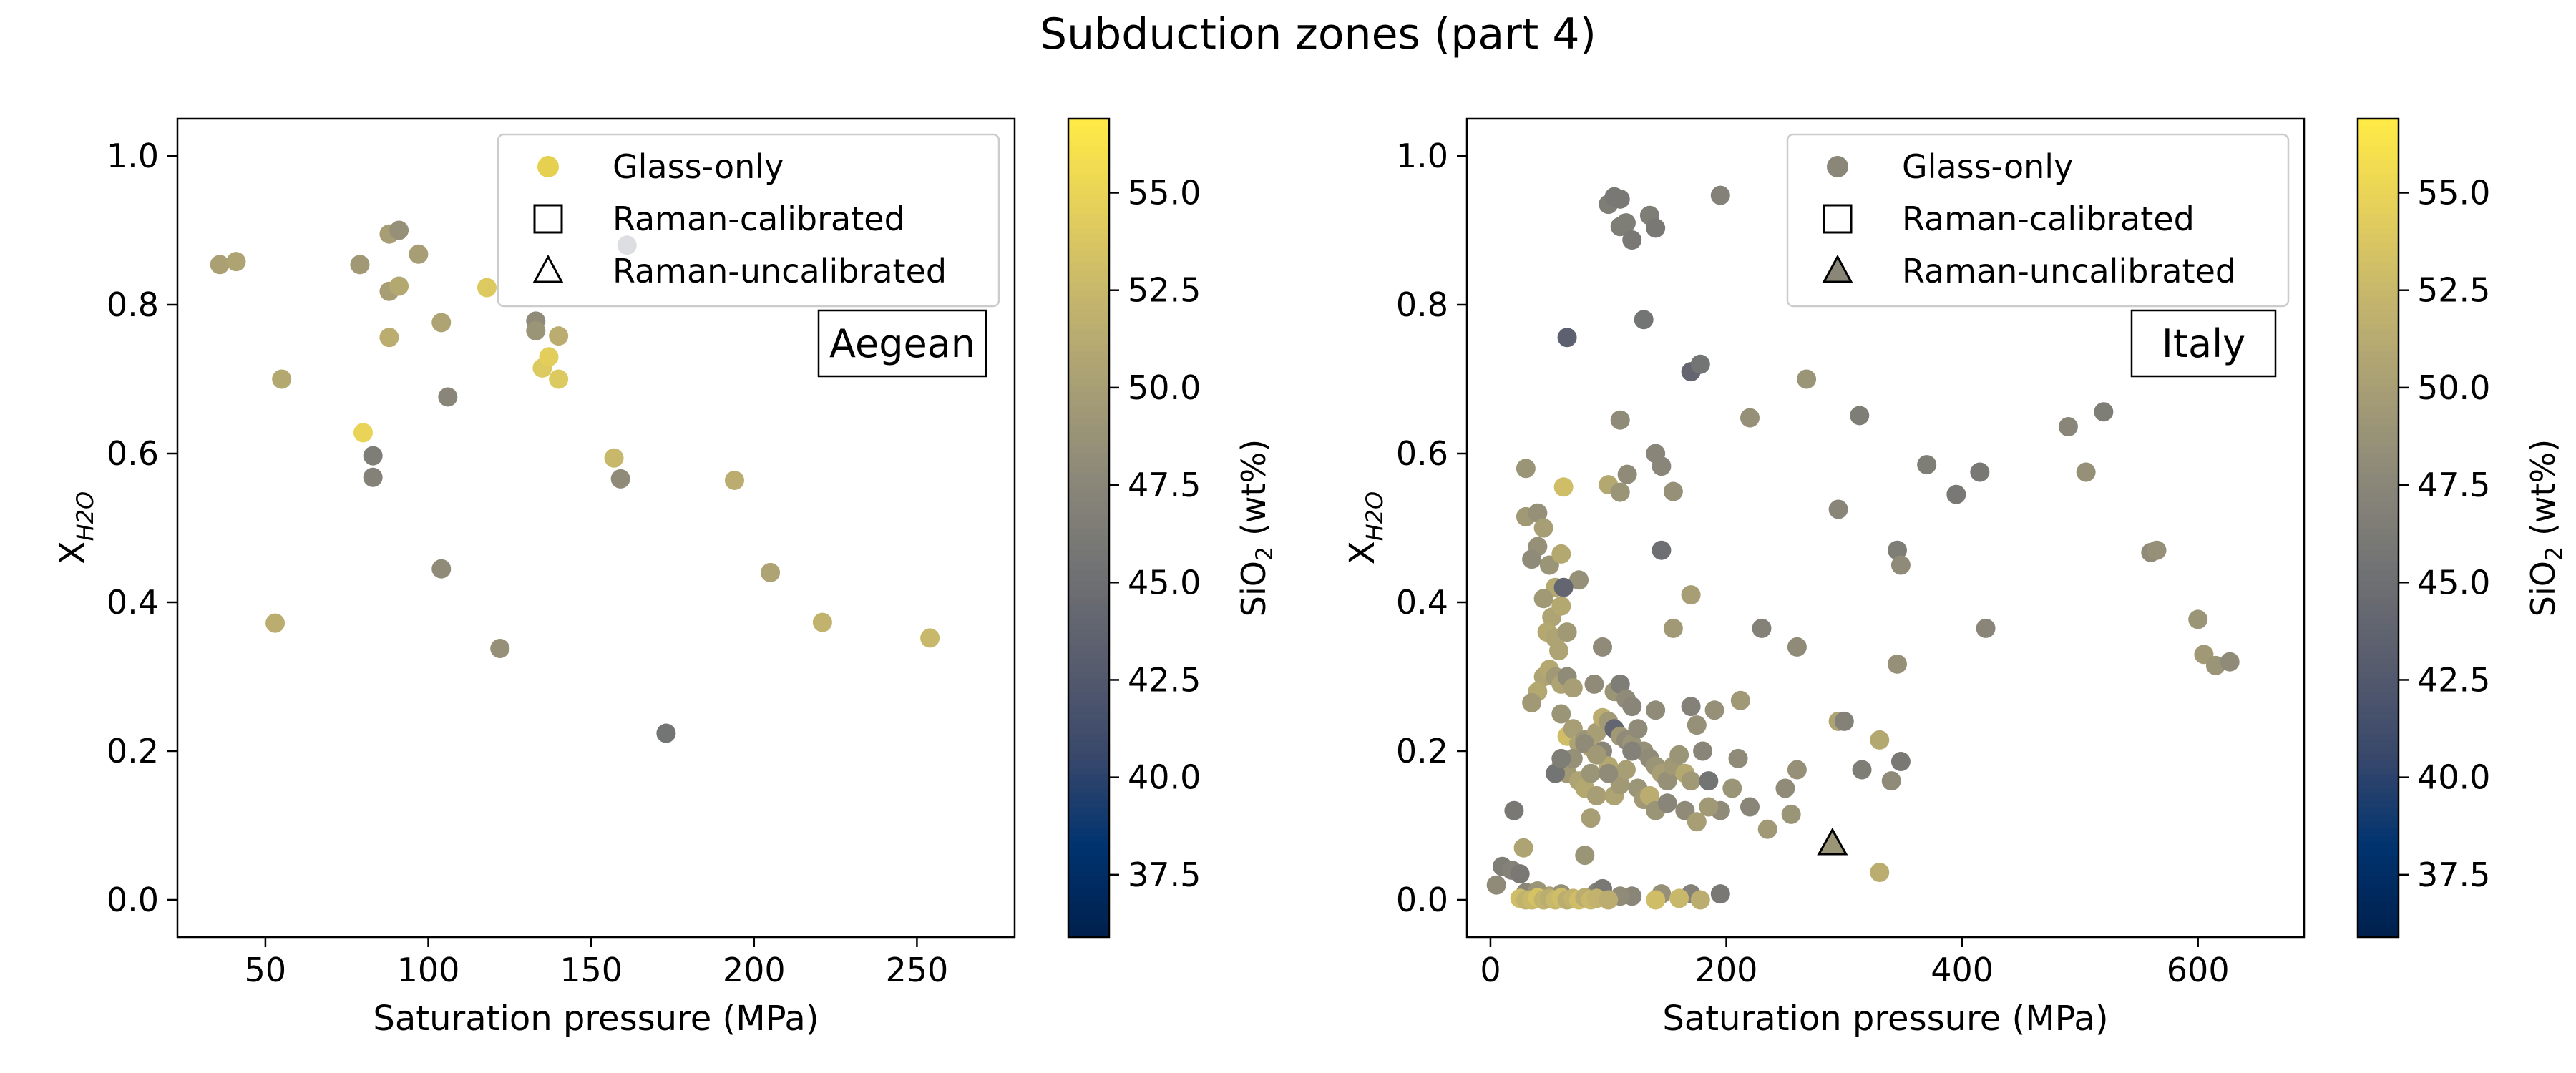  Describe the element at coordinates (548, 166) in the screenshot. I see `legend-marker-circle` at that location.